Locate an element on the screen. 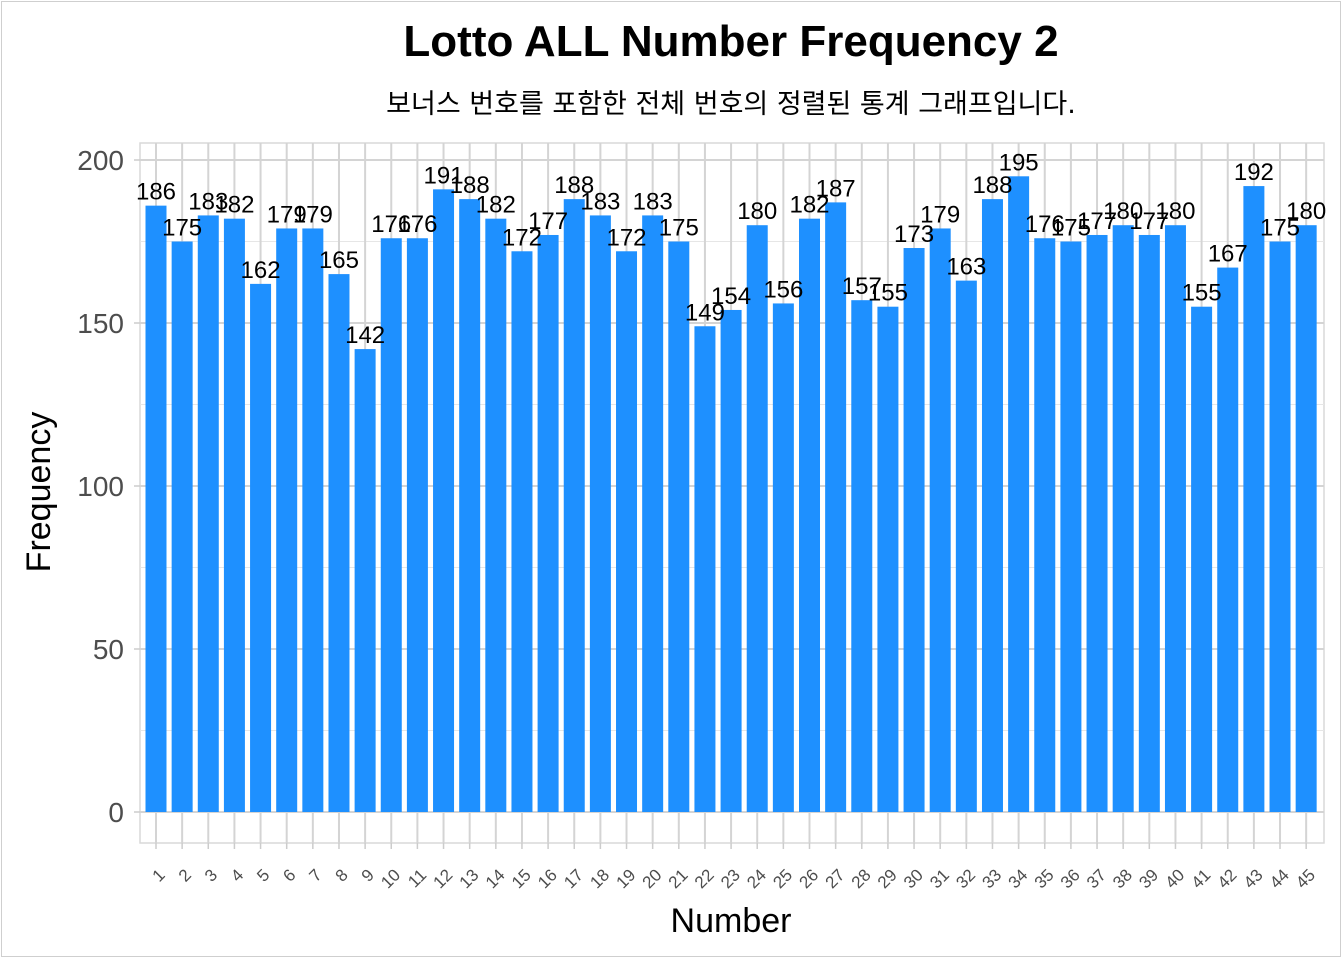 This screenshot has height=960, width=1344. x-tick-label: 25 is located at coordinates (782, 878).